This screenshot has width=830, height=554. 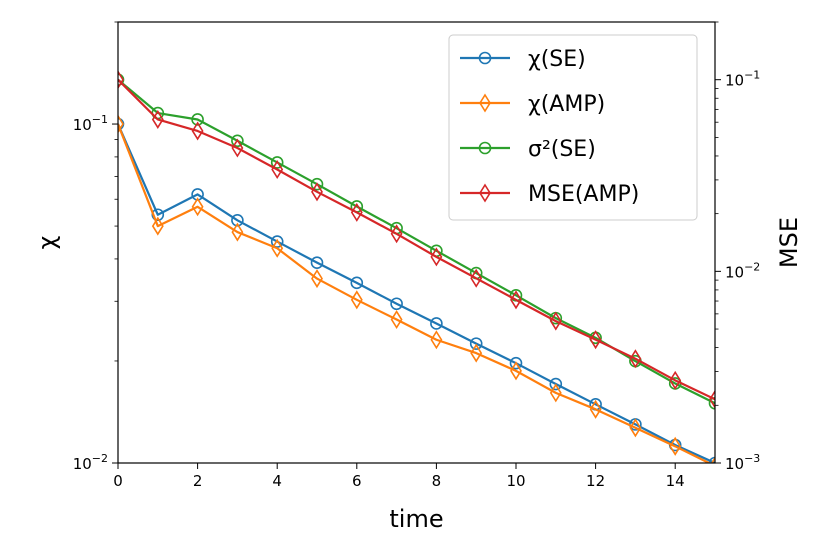 I want to click on legend-entry: MSE(AMP), so click(x=549, y=194).